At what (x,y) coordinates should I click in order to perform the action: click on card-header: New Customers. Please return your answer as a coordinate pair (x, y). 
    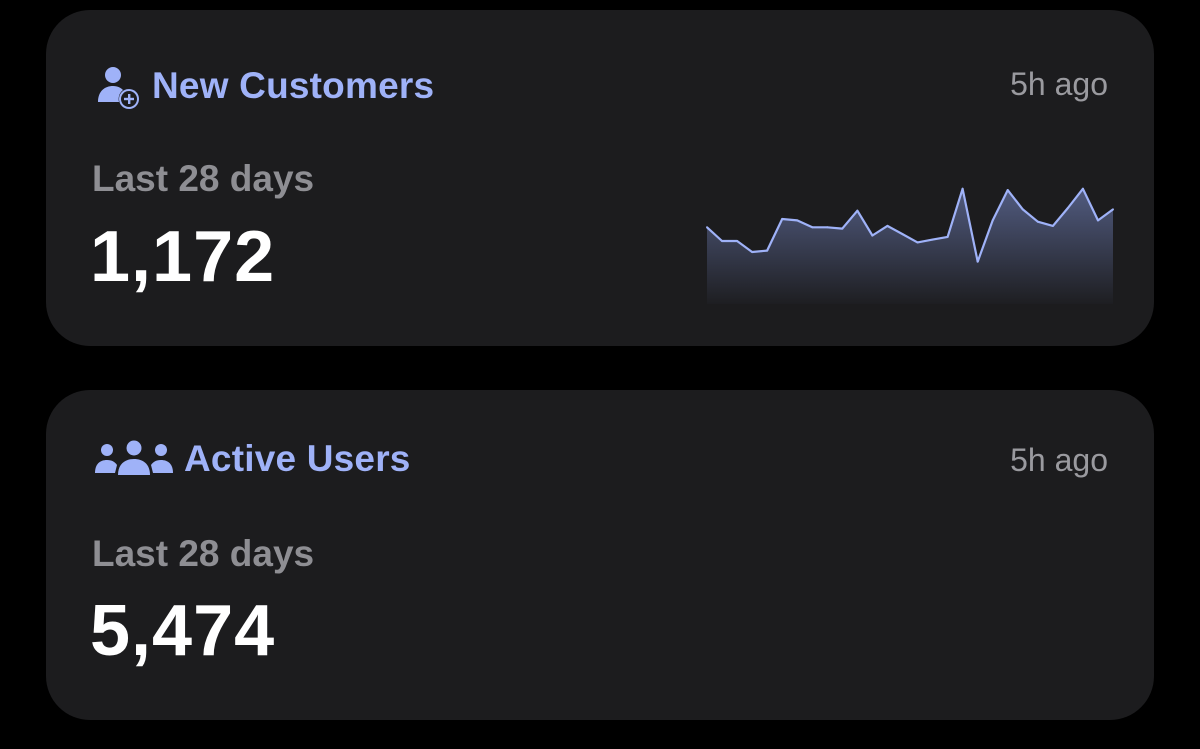
    Looking at the image, I should click on (264, 86).